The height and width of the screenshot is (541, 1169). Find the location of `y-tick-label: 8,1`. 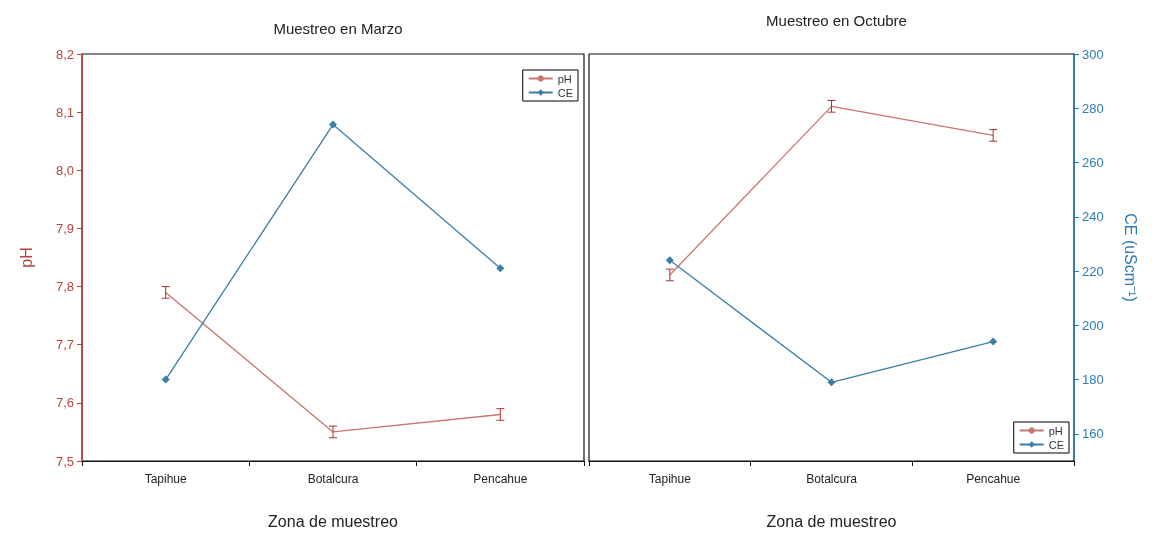

y-tick-label: 8,1 is located at coordinates (64, 112).